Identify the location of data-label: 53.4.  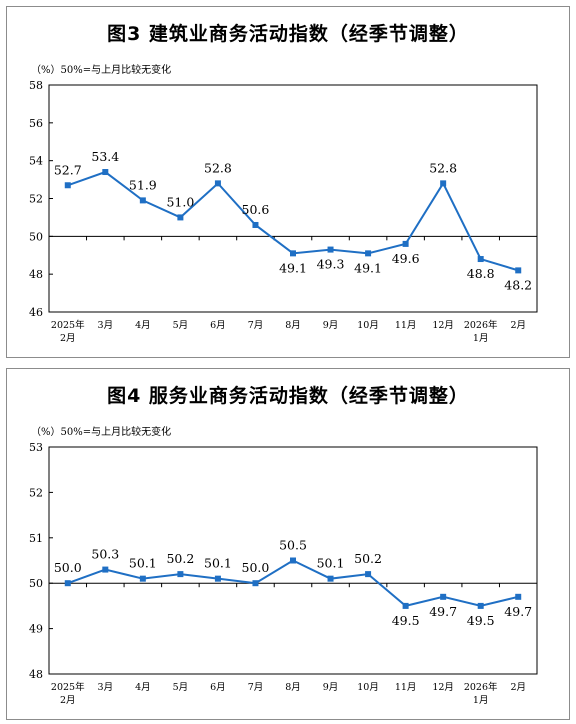
(105, 156).